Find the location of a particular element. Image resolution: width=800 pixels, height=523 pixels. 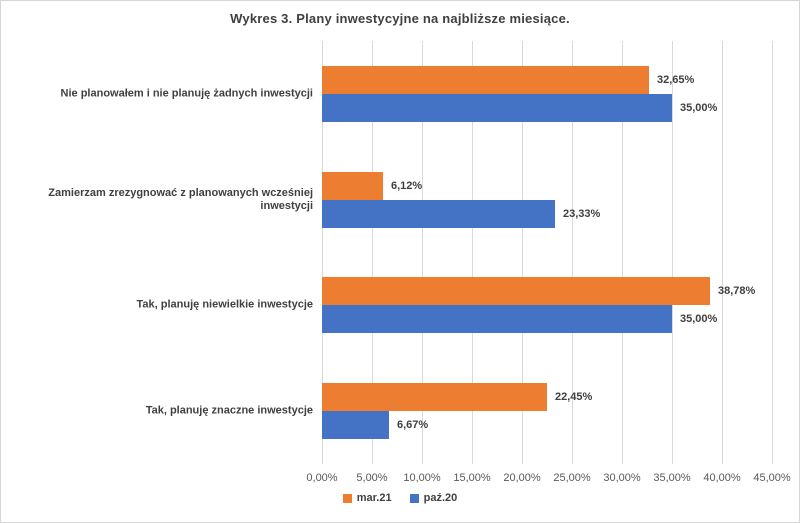

x-axis-tick-label: 40,00% is located at coordinates (722, 478).